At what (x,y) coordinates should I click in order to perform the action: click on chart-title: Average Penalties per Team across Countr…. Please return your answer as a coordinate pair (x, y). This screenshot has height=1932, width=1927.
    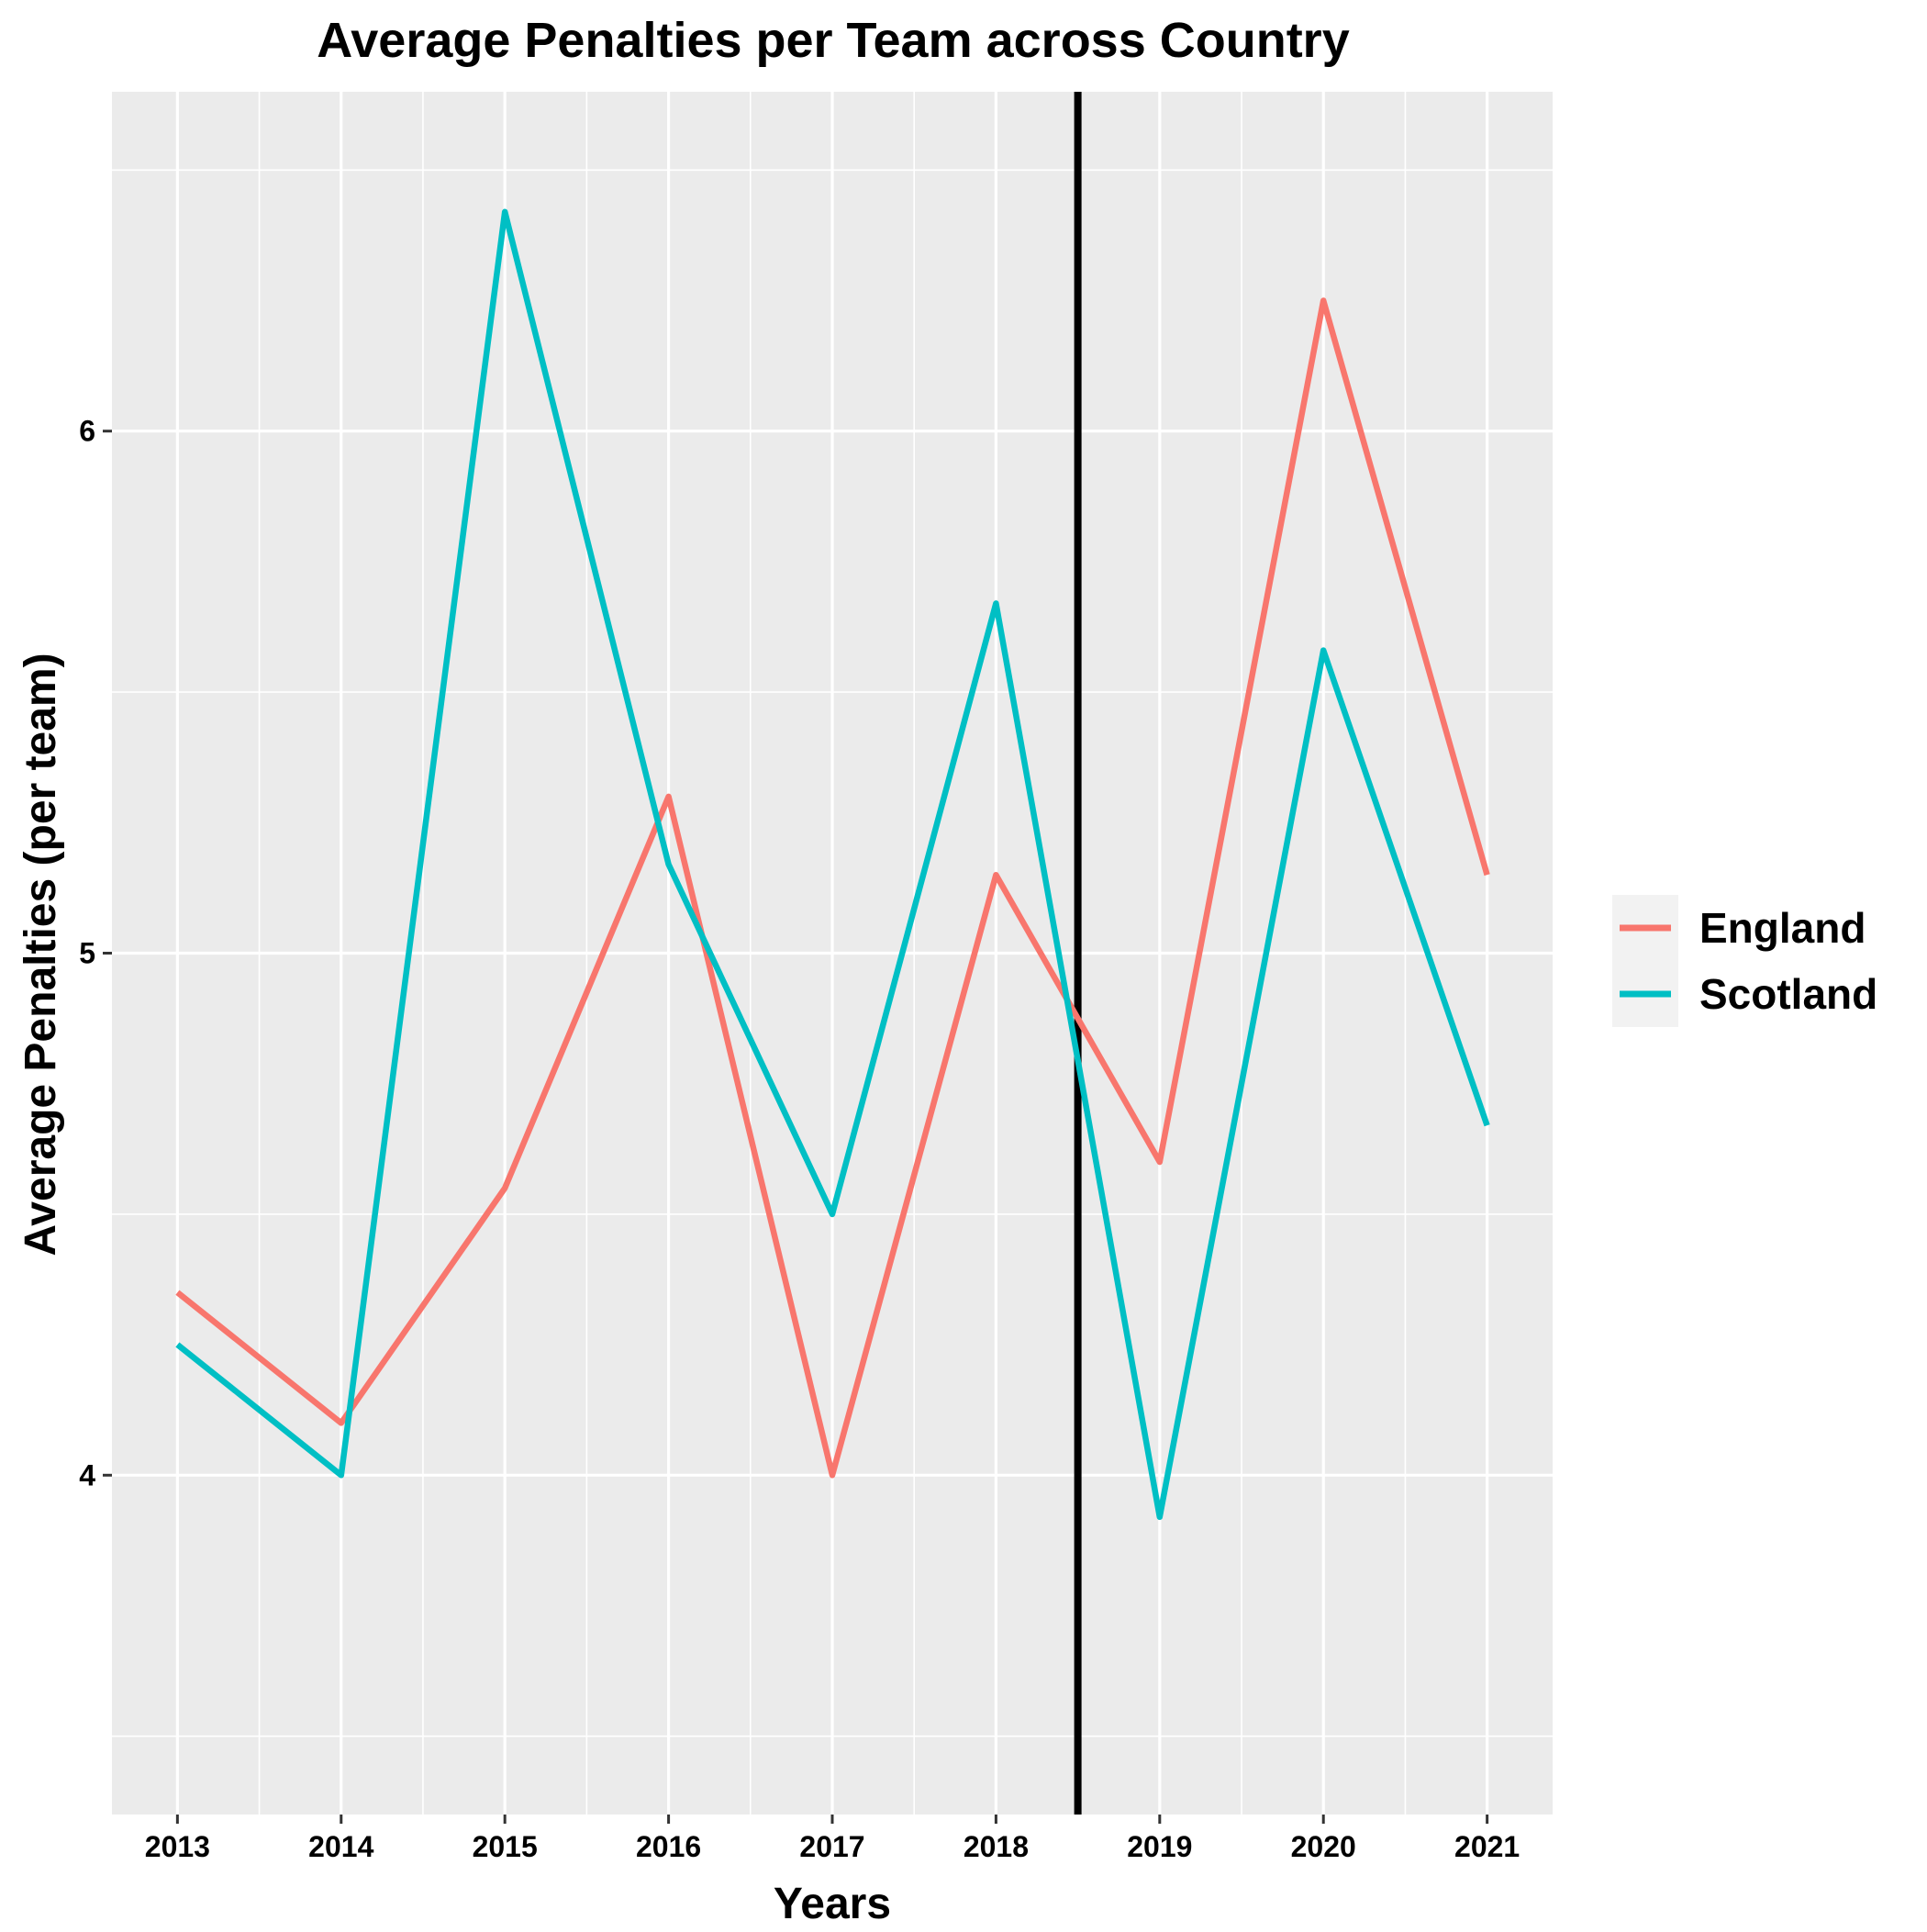
    Looking at the image, I should click on (833, 40).